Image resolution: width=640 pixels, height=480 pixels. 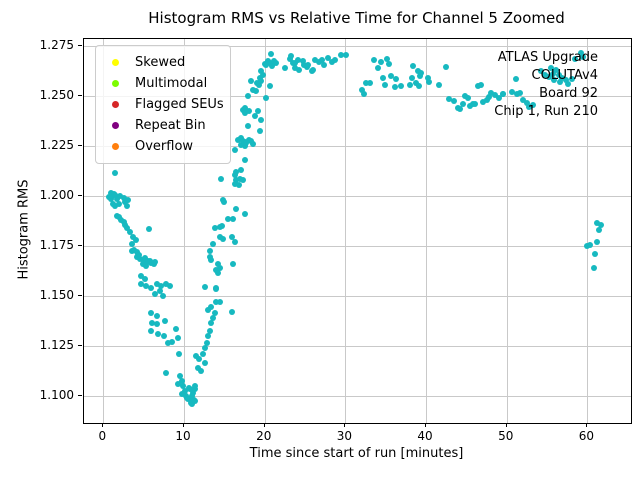 What do you see at coordinates (56, 45) in the screenshot?
I see `y-tick-label: 1.275` at bounding box center [56, 45].